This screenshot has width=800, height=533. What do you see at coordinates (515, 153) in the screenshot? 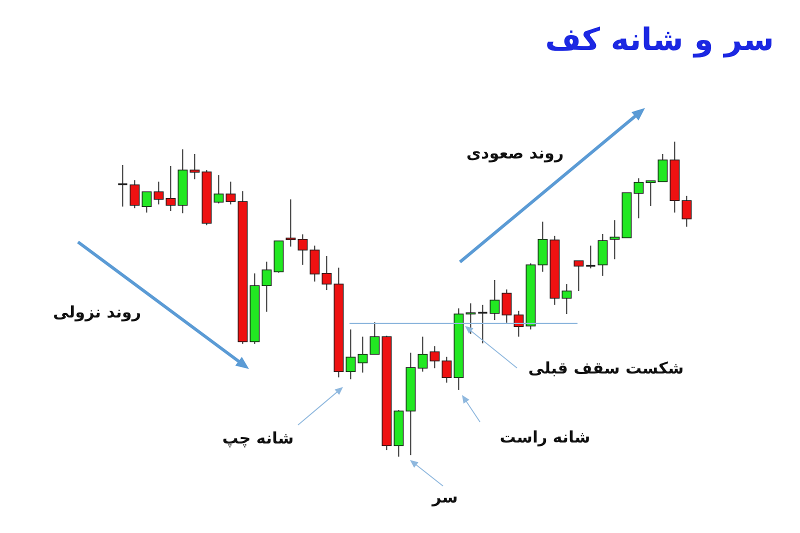
I see `annotation: روند صعودی` at bounding box center [515, 153].